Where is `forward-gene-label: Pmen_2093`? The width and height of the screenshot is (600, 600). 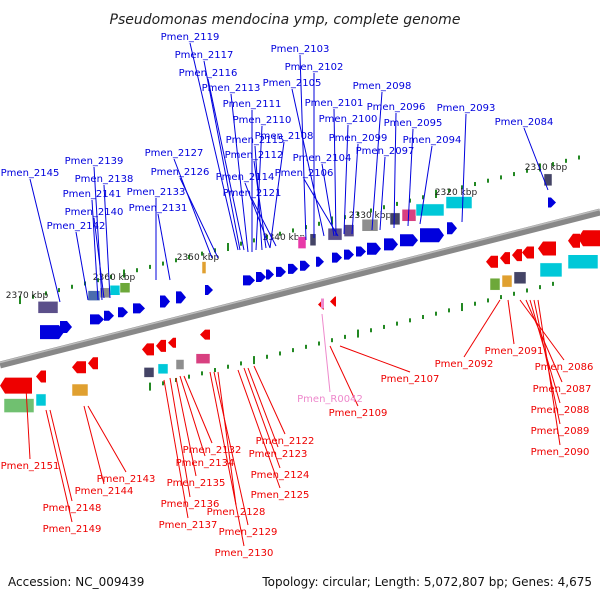 forward-gene-label: Pmen_2093 is located at coordinates (466, 108).